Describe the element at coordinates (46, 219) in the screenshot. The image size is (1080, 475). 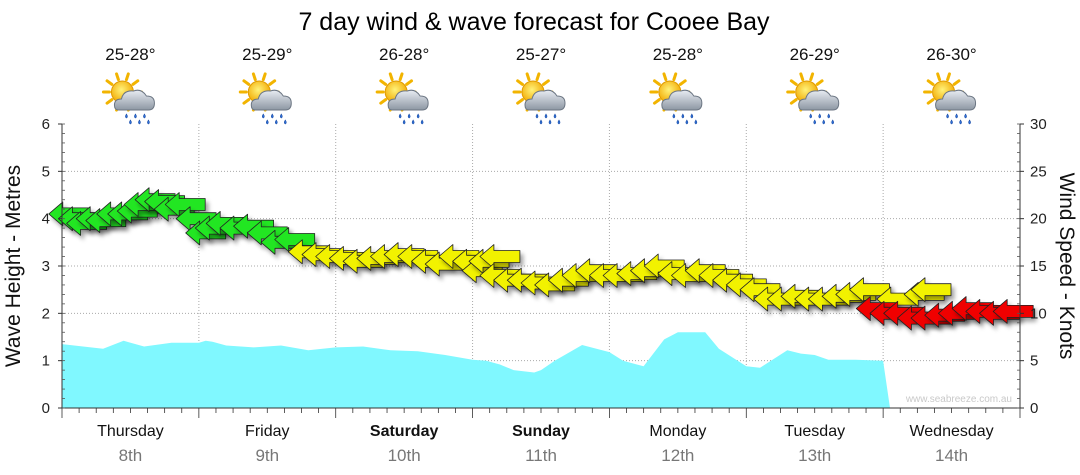
I see `y-tick-label-left: 4` at that location.